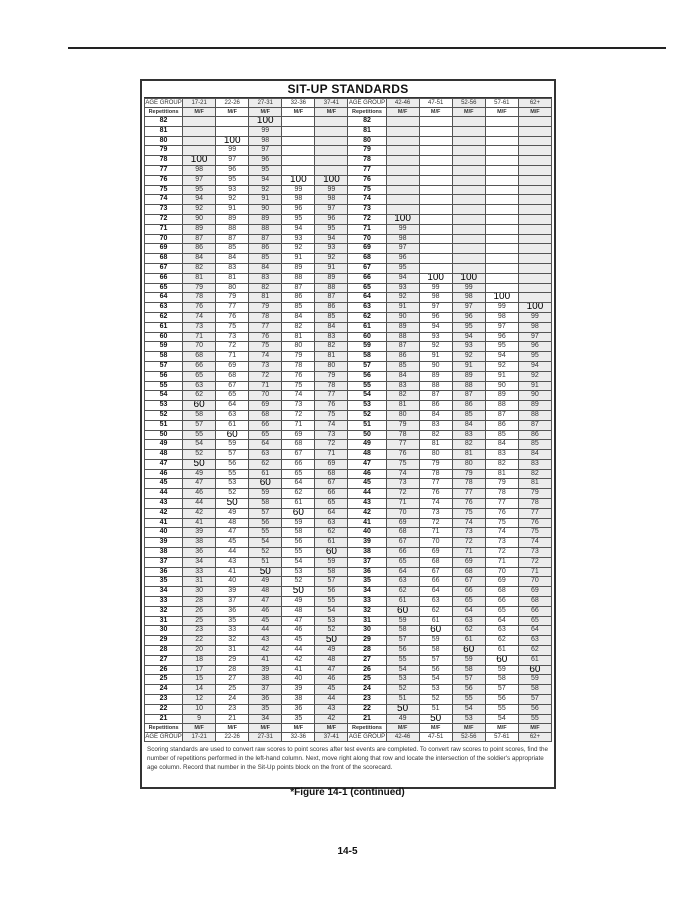 Image resolution: width=695 pixels, height=899 pixels. I want to click on repetitions-value: 47, so click(163, 464).